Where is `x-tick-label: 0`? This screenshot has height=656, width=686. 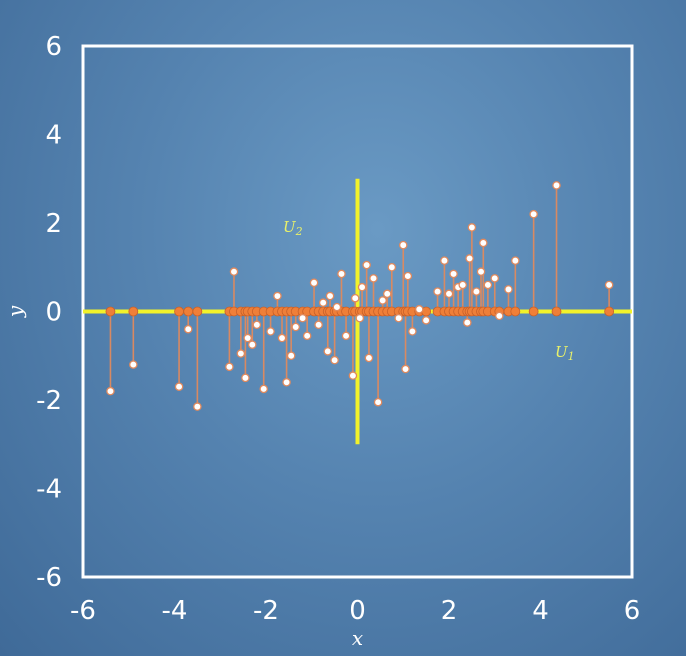 x-tick-label: 0 is located at coordinates (357, 611).